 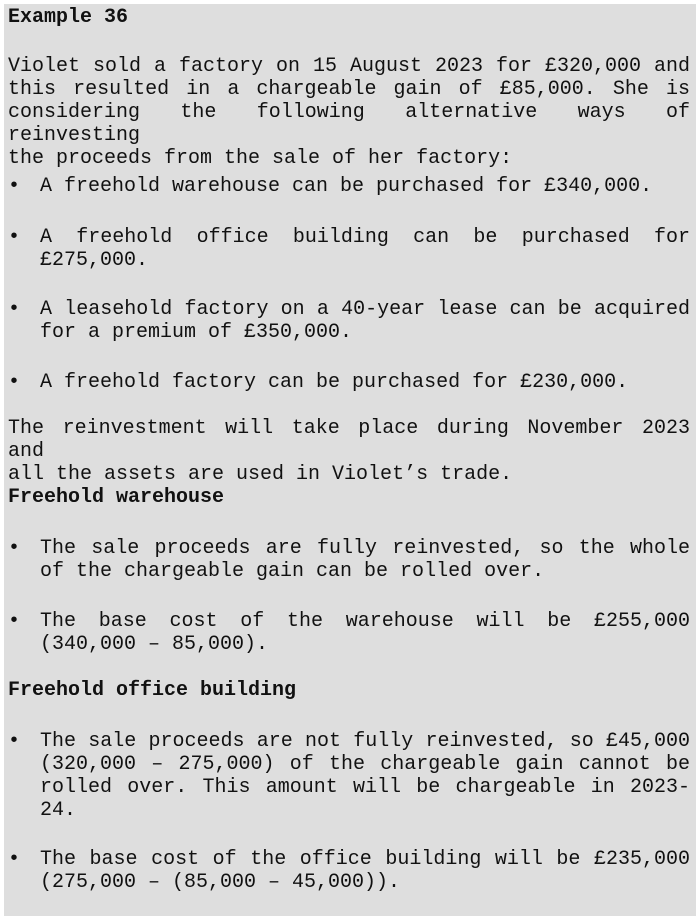 What do you see at coordinates (152, 690) in the screenshot?
I see `section-heading: Freehold office building` at bounding box center [152, 690].